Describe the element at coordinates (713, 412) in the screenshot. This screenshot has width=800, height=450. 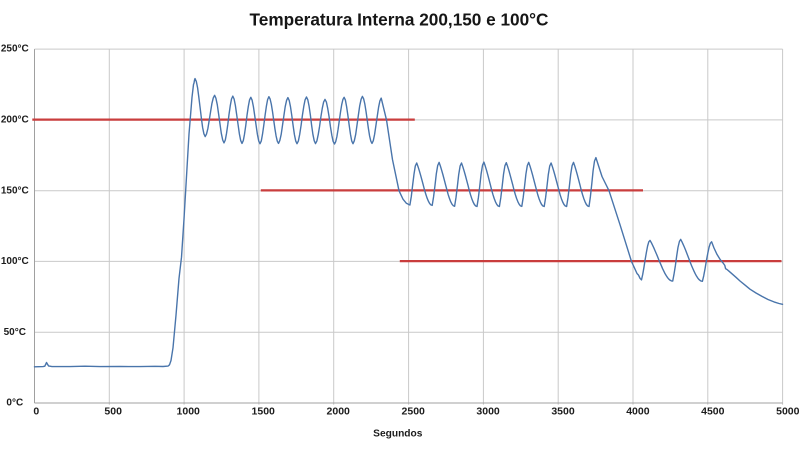
I see `svg-text: 4500` at that location.